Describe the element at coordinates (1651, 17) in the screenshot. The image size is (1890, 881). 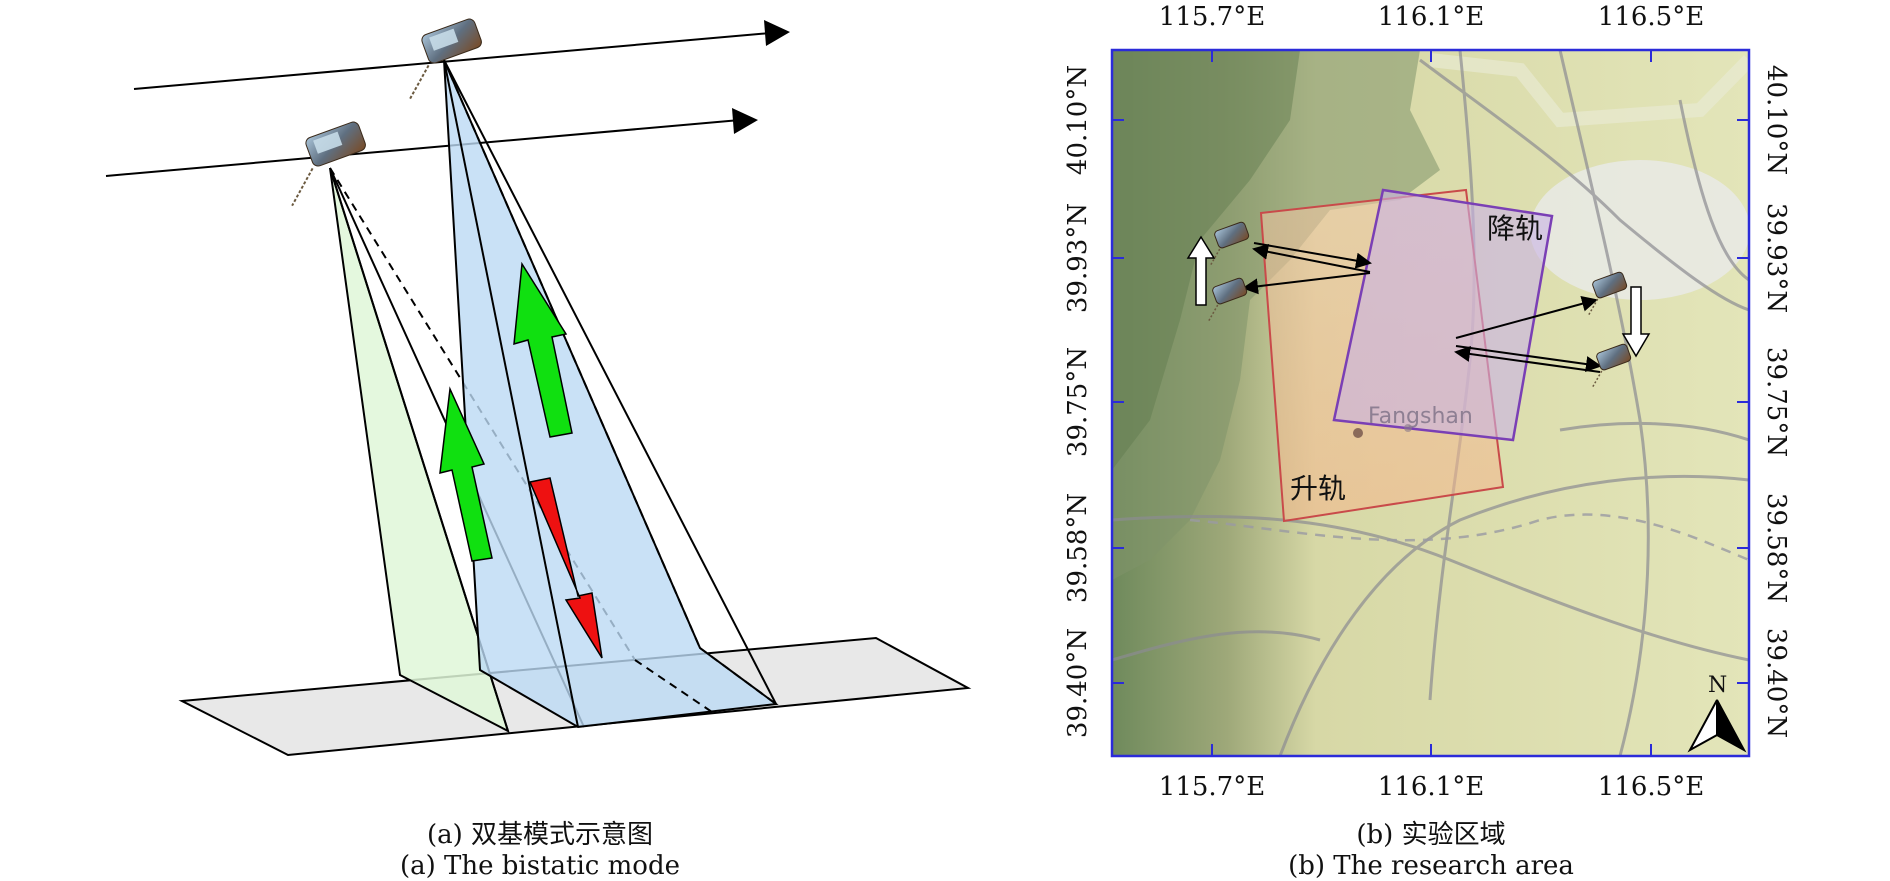
I see `x-tick-top: 116.5°E` at that location.